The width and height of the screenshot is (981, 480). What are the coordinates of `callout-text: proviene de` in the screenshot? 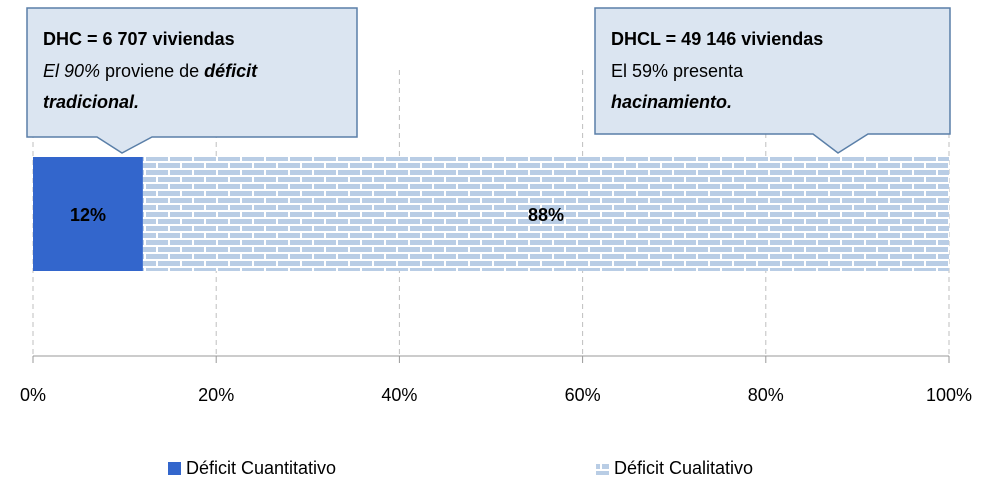 It's located at (152, 71).